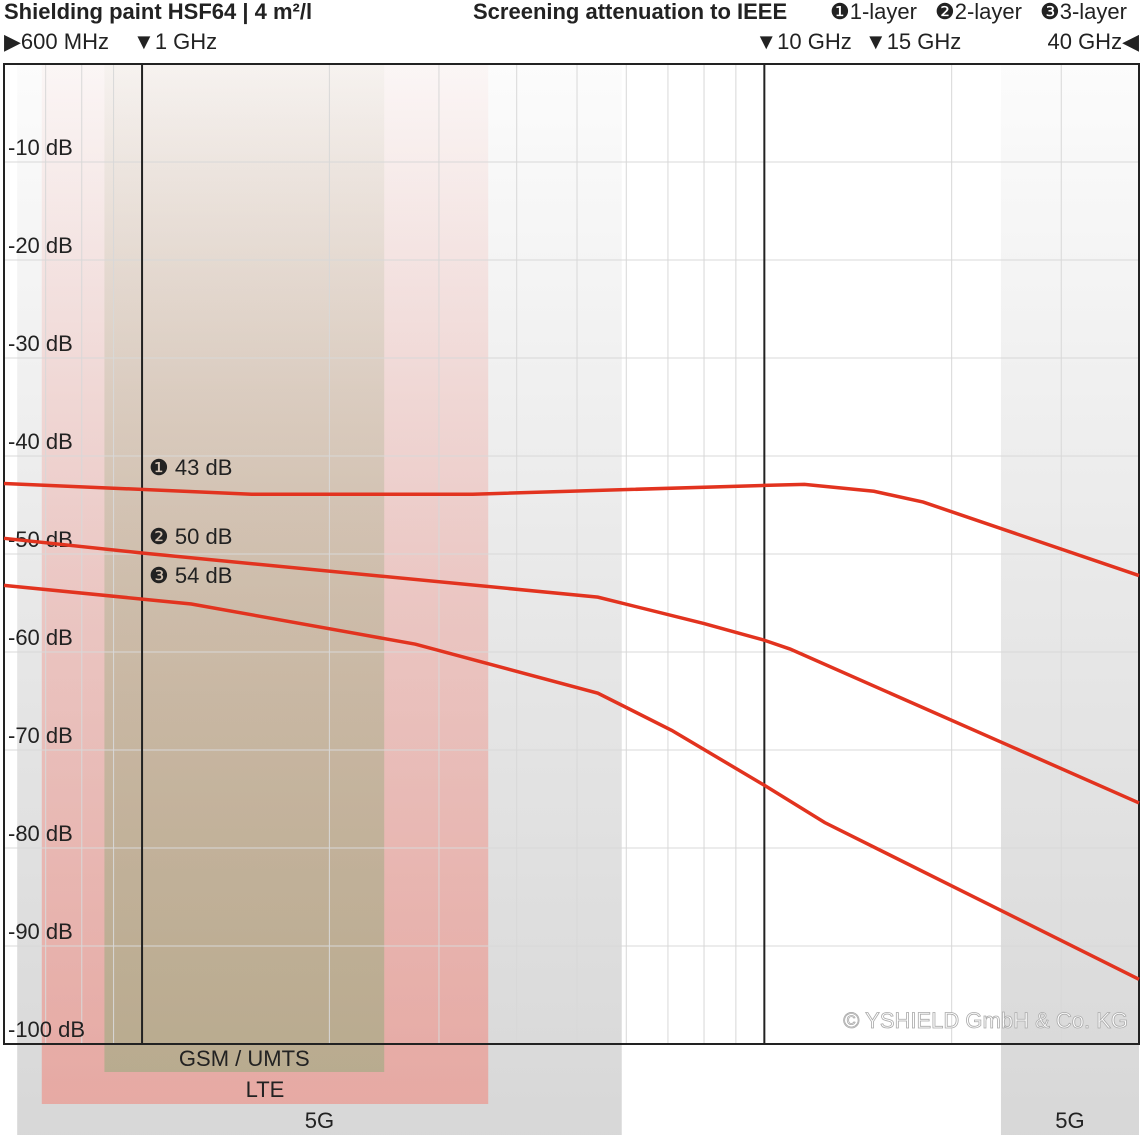 This screenshot has height=1138, width=1140. What do you see at coordinates (985, 1020) in the screenshot?
I see `copyright: © YSHIELD GmbH & Co. KG` at bounding box center [985, 1020].